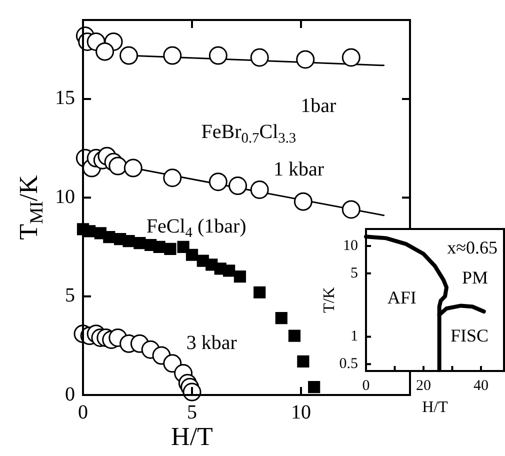 This screenshot has height=456, width=505. What do you see at coordinates (472, 248) in the screenshot?
I see `annotation: x≈0.65` at bounding box center [472, 248].